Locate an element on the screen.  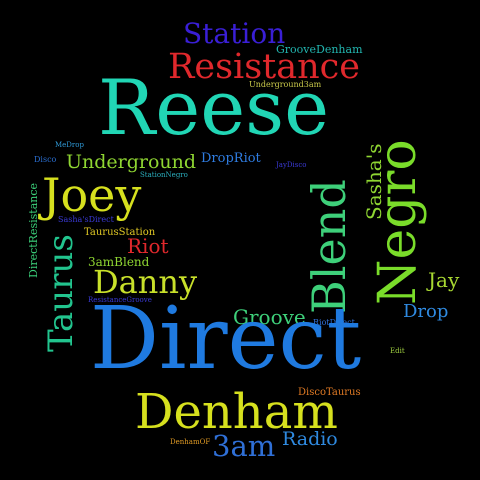
word-groovedenham: GrooveDenham is located at coordinates (319, 49).